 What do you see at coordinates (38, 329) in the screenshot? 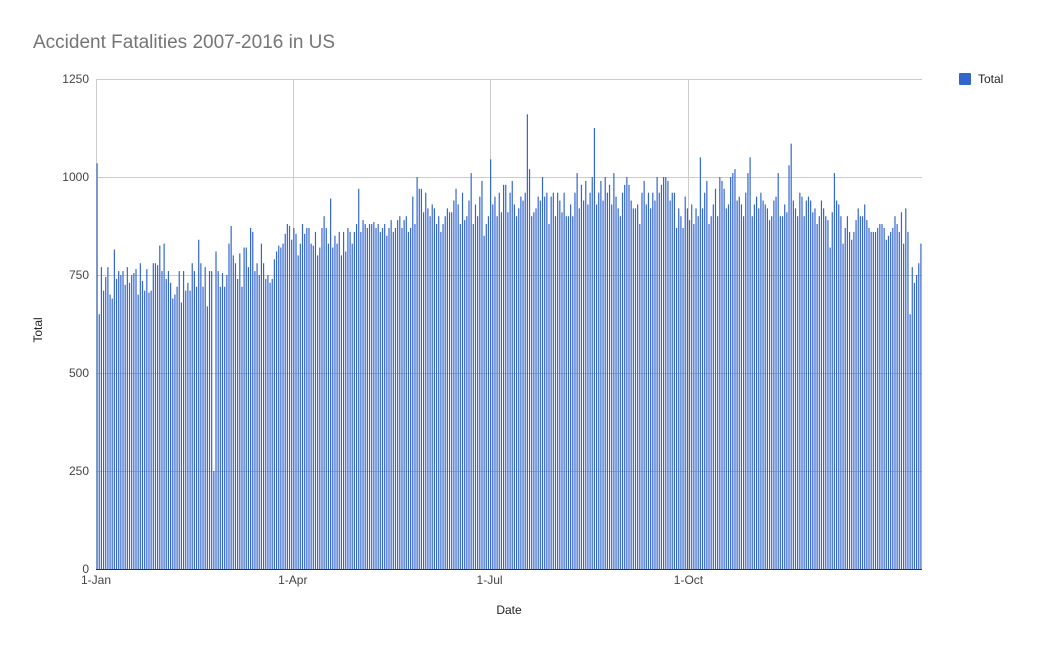
I see `y-axis-title: Total` at bounding box center [38, 329].